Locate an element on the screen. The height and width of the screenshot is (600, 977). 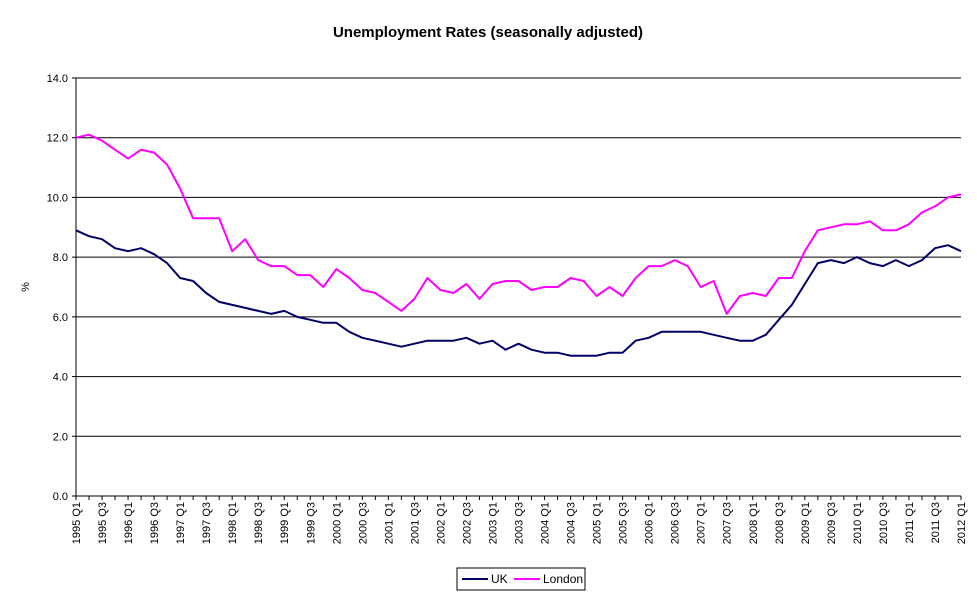
x-tick-label: 2001 Q3 is located at coordinates (415, 523).